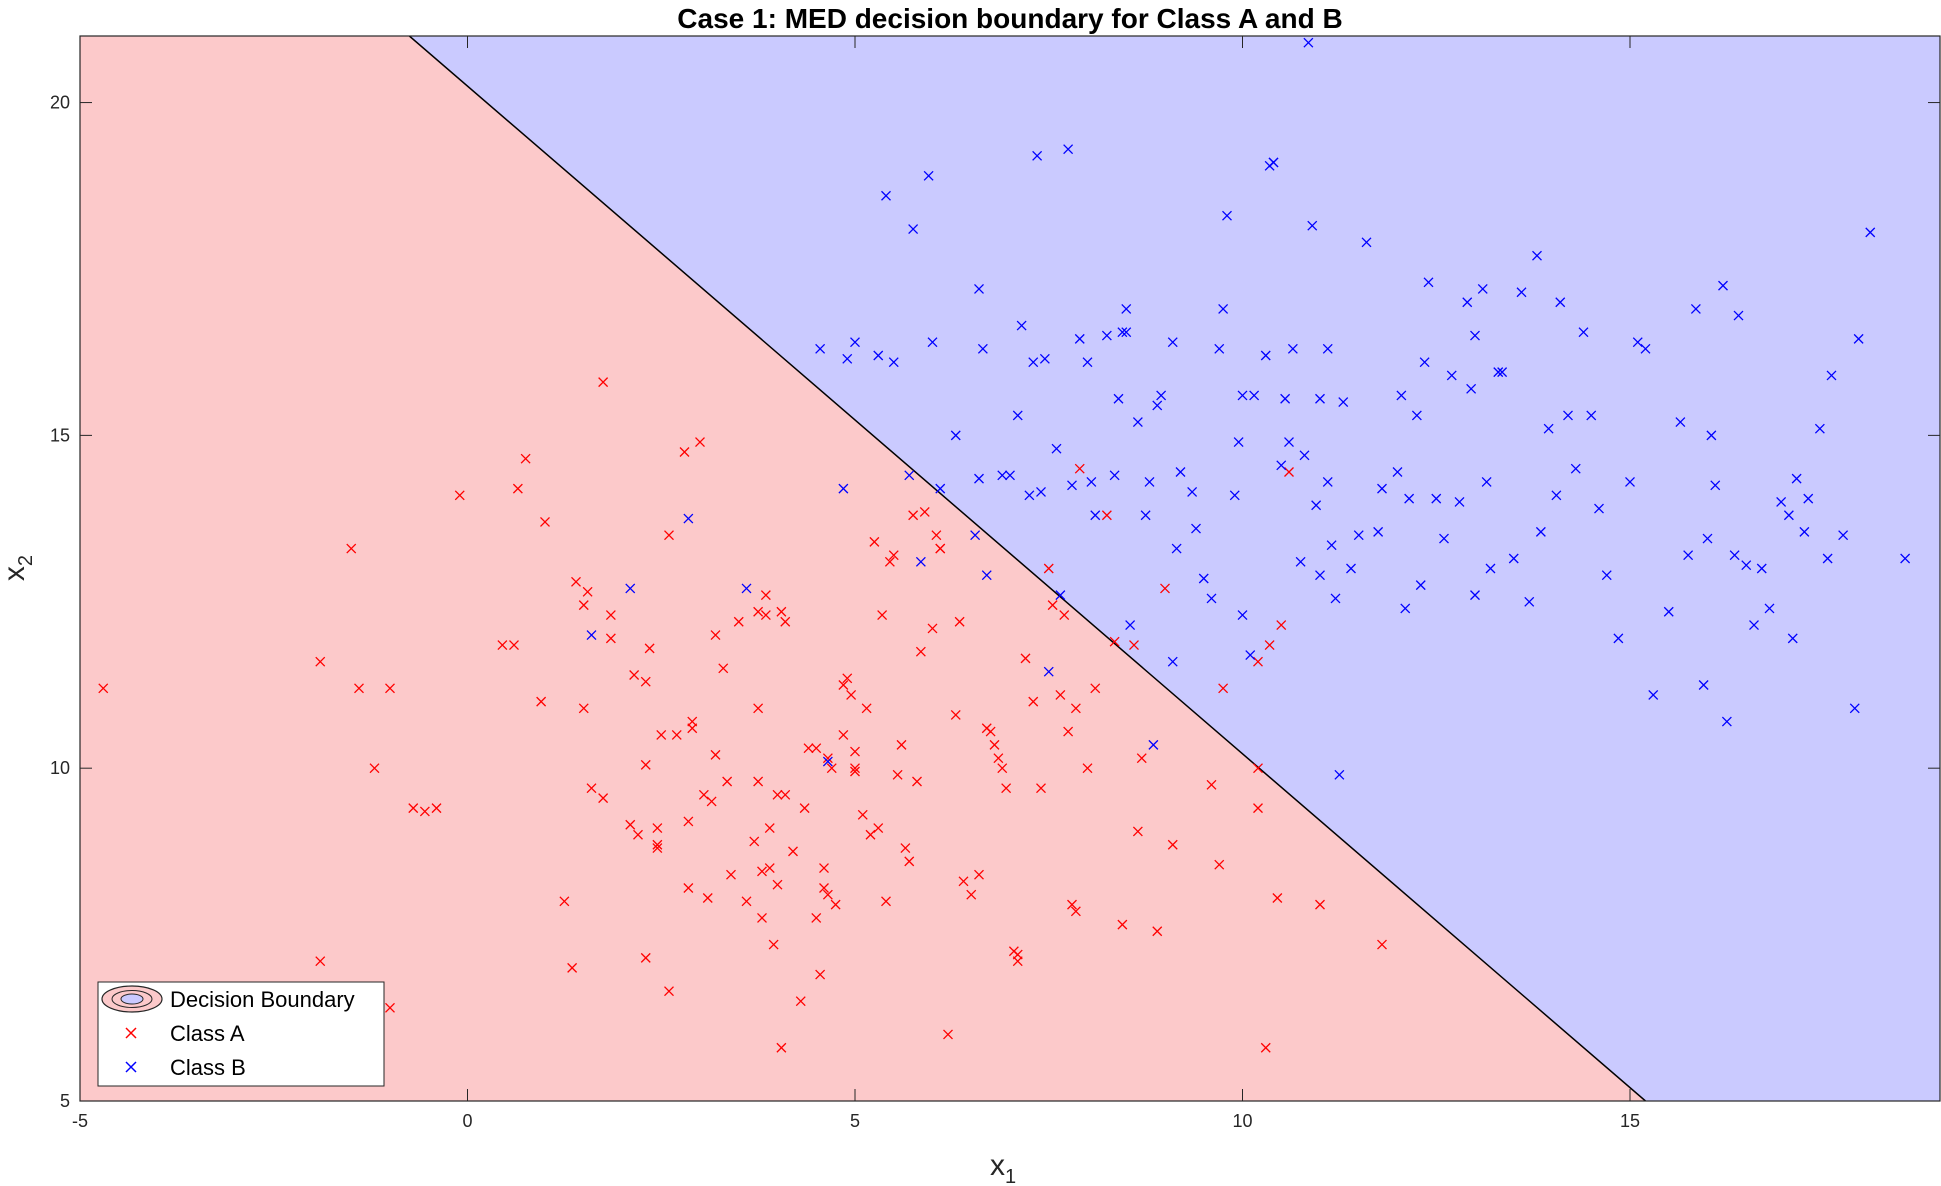  What do you see at coordinates (1630, 1121) in the screenshot?
I see `x-tick-label: 15` at bounding box center [1630, 1121].